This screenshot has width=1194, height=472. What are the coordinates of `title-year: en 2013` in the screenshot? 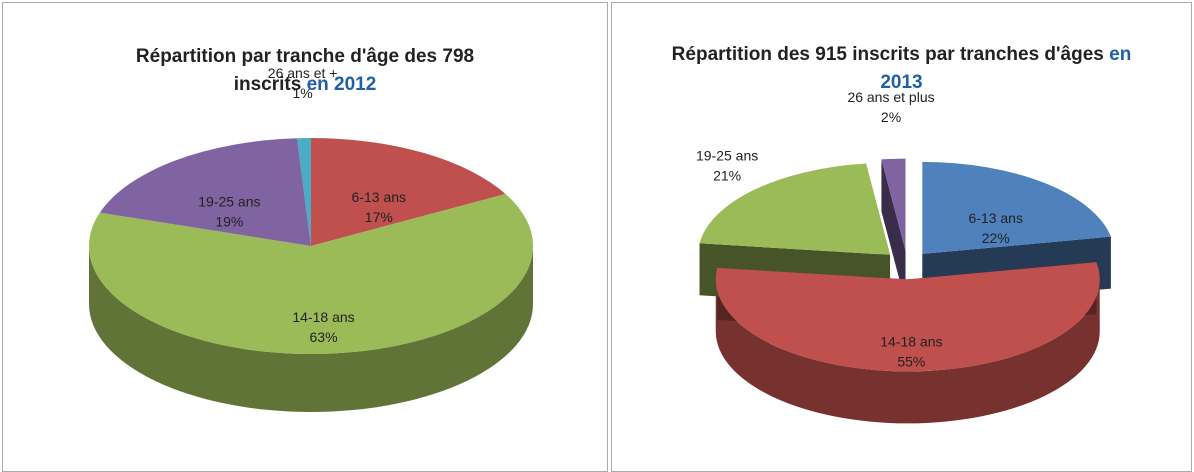 It's located at (1006, 68).